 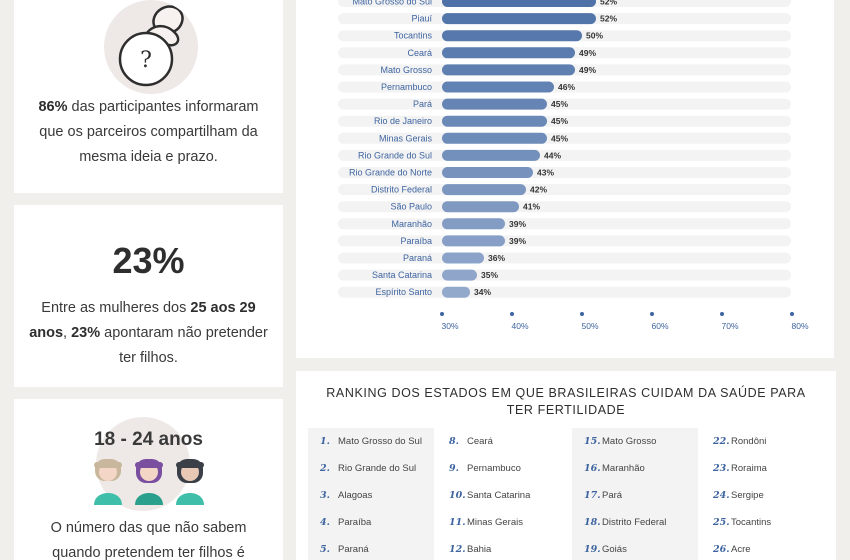 What do you see at coordinates (767, 522) in the screenshot?
I see `ranking-item: 25. Tocantins` at bounding box center [767, 522].